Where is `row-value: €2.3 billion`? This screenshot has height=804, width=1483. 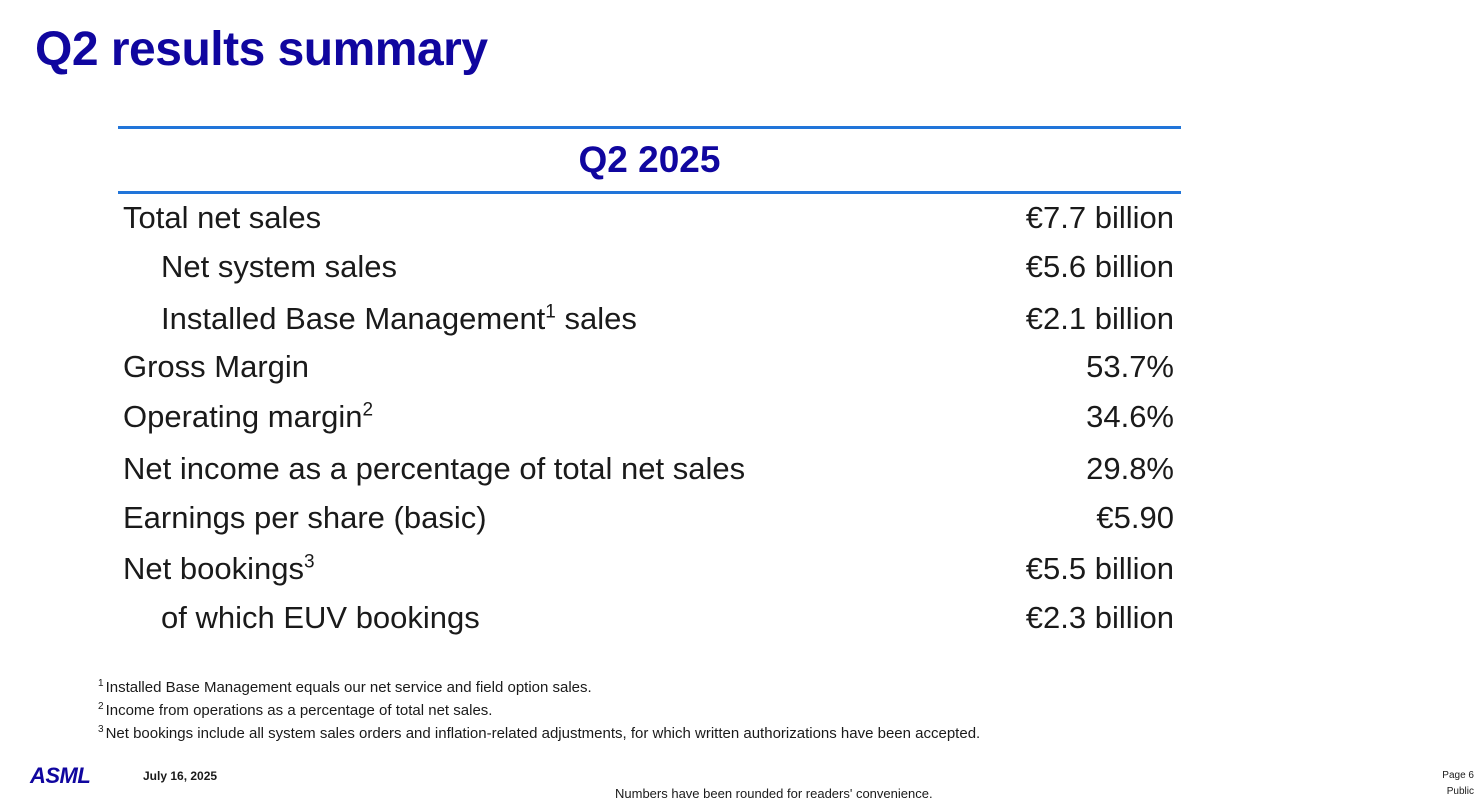
row-value: €2.3 billion is located at coordinates (1099, 617).